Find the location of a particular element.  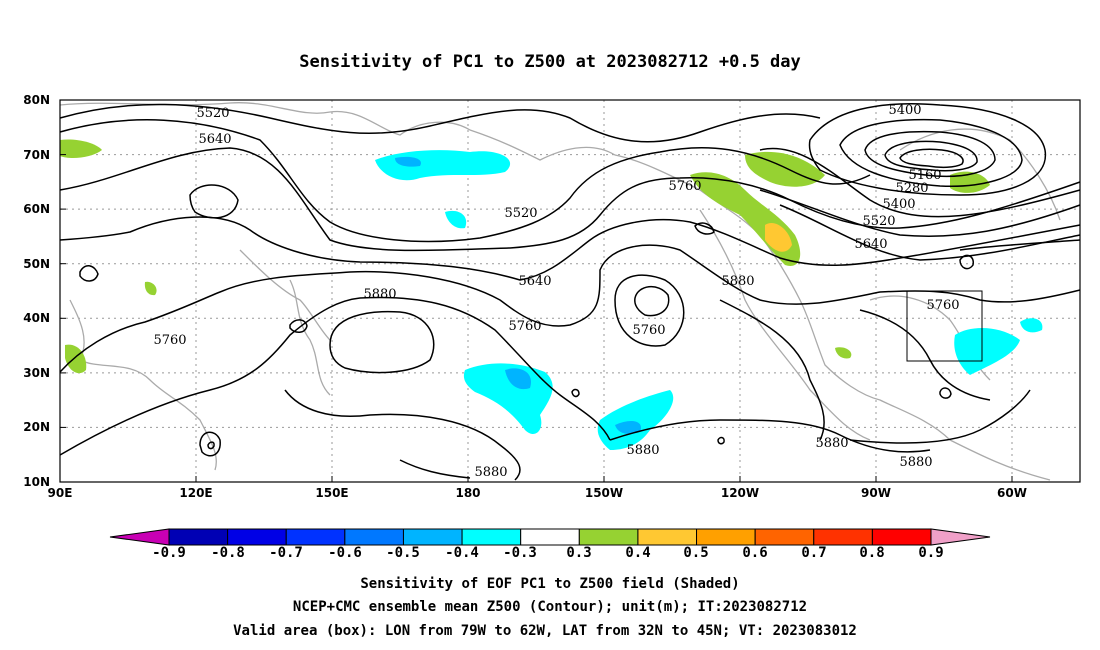

colorbar-label: 0.8 is located at coordinates (871, 553).